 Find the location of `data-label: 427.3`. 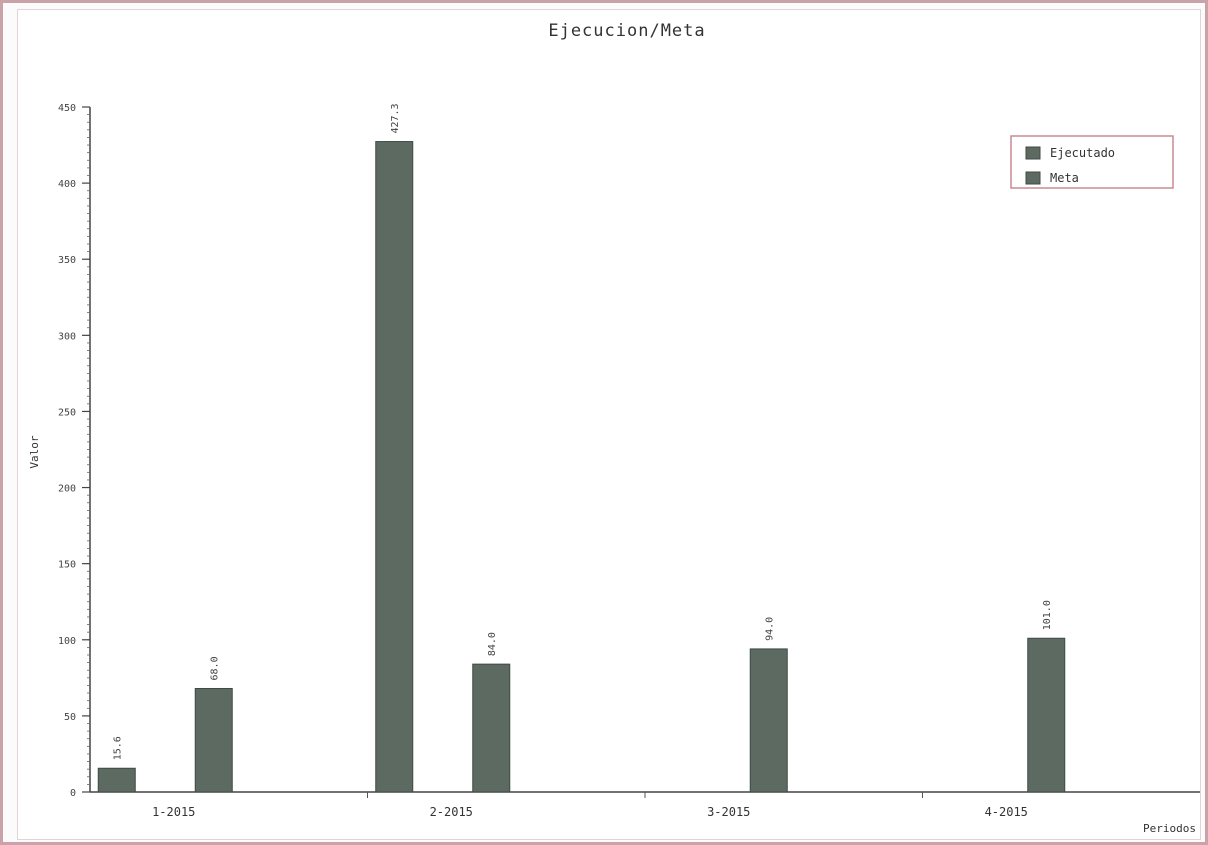

data-label: 427.3 is located at coordinates (395, 118).